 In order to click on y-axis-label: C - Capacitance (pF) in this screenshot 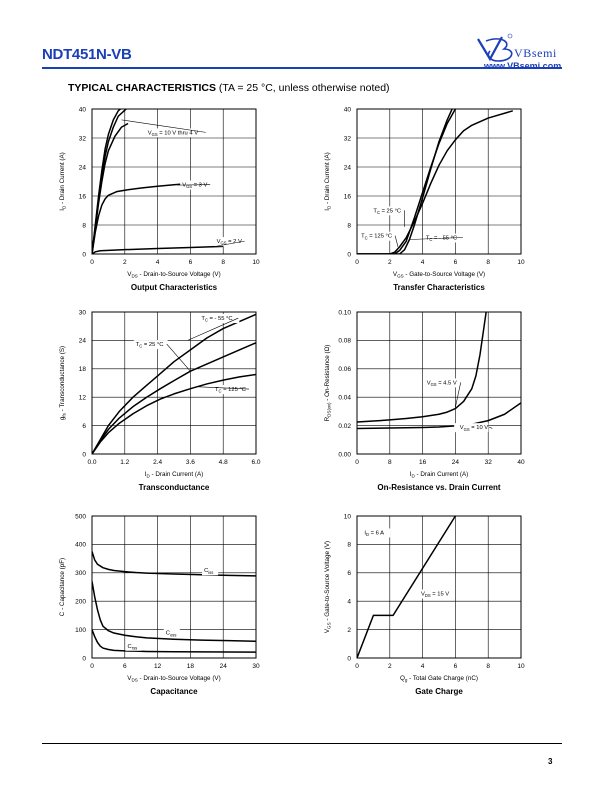, I will do `click(62, 587)`.